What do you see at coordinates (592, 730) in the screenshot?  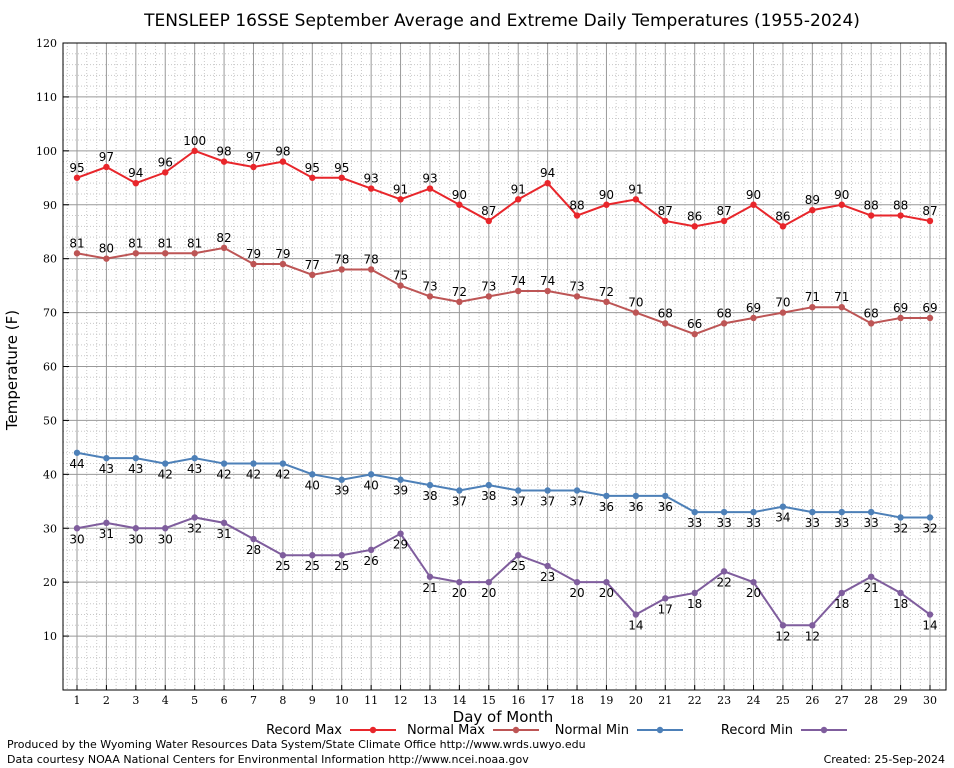 I see `legend-label-normal-min: Normal Min` at bounding box center [592, 730].